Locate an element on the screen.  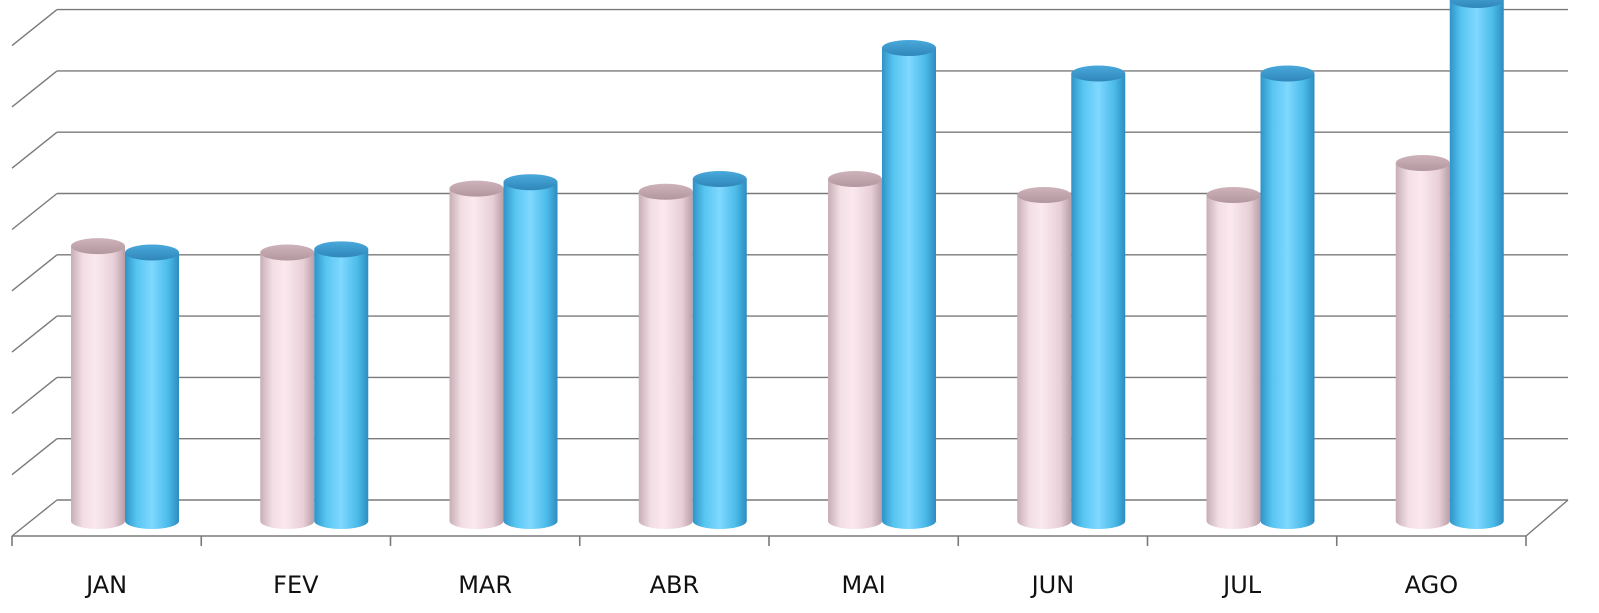
x-tick-label: JUN is located at coordinates (1052, 585).